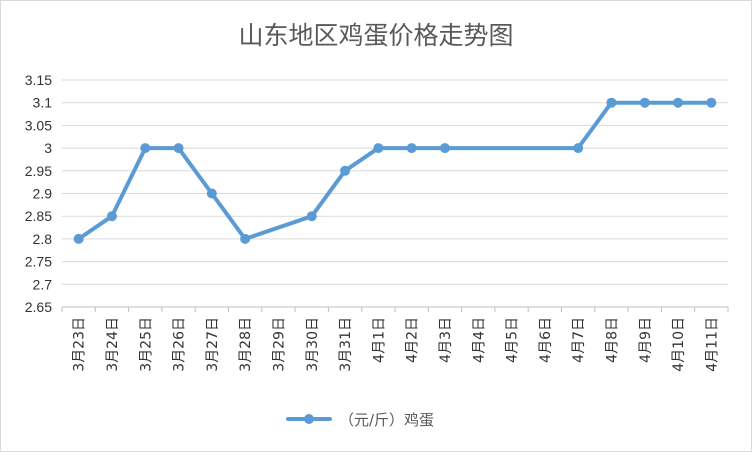 Image resolution: width=752 pixels, height=452 pixels. Describe the element at coordinates (43, 239) in the screenshot. I see `y-tick-label: 2.8` at that location.